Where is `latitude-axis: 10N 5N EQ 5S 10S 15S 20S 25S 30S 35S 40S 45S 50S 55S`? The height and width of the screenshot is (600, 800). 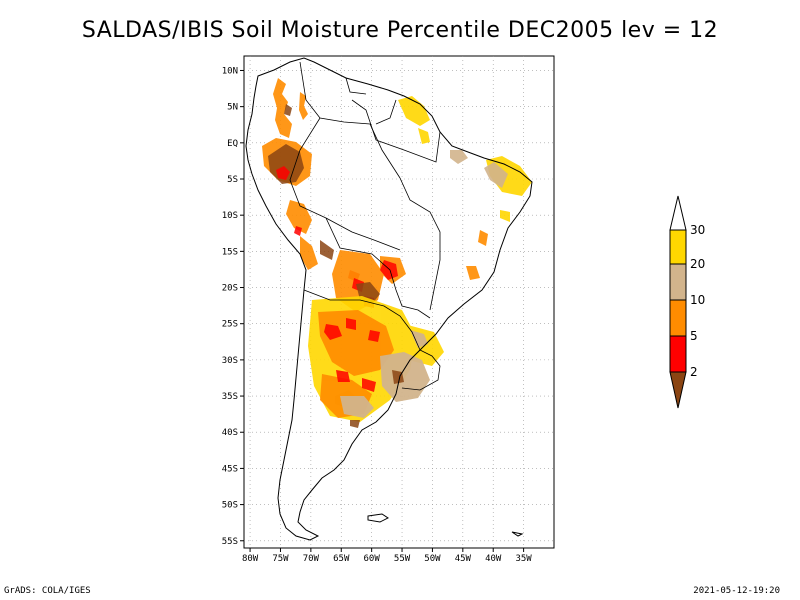 latitude-axis: 10N 5N EQ 5S 10S 15S 20S 25S 30S 35S 40S 45S 50S 55S is located at coordinates (233, 306).